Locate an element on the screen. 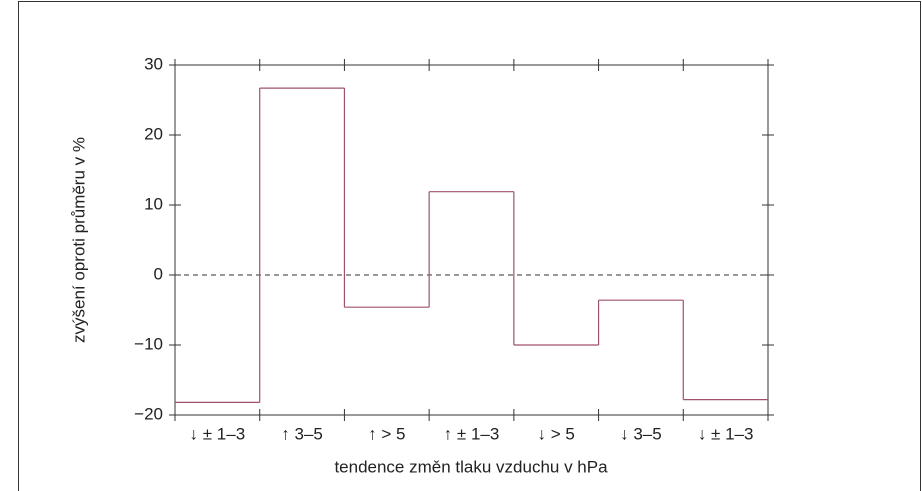 The height and width of the screenshot is (491, 922). x-tick-label: ↓ > 5 is located at coordinates (556, 433).